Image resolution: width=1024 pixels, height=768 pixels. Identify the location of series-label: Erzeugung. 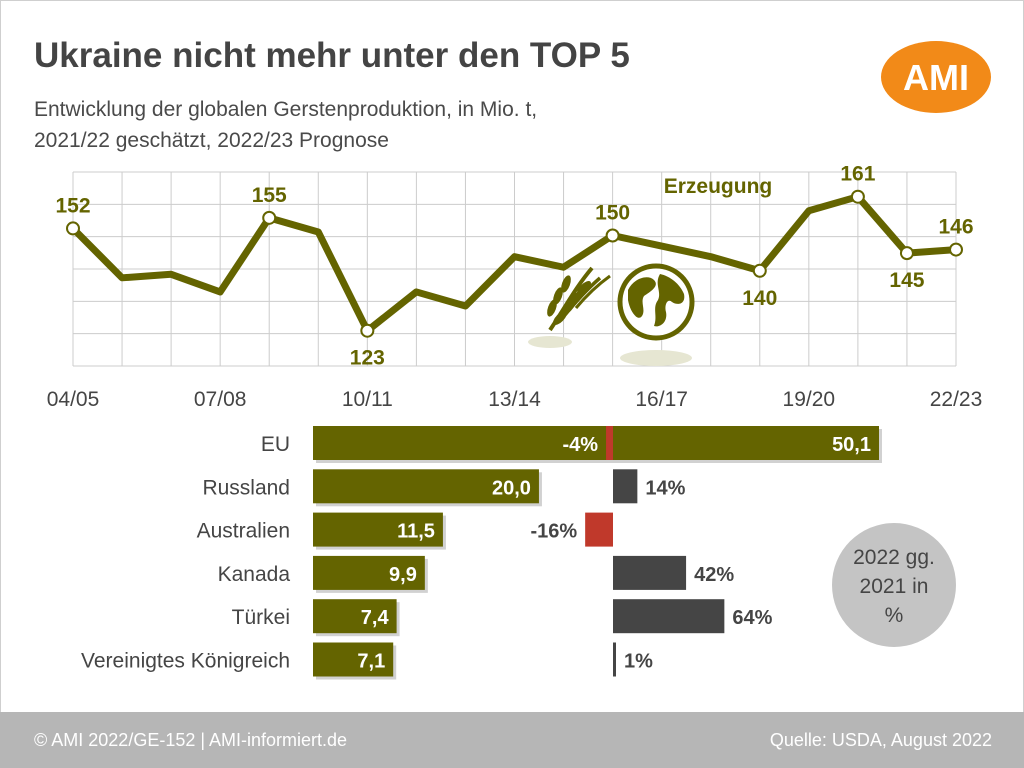
(718, 186).